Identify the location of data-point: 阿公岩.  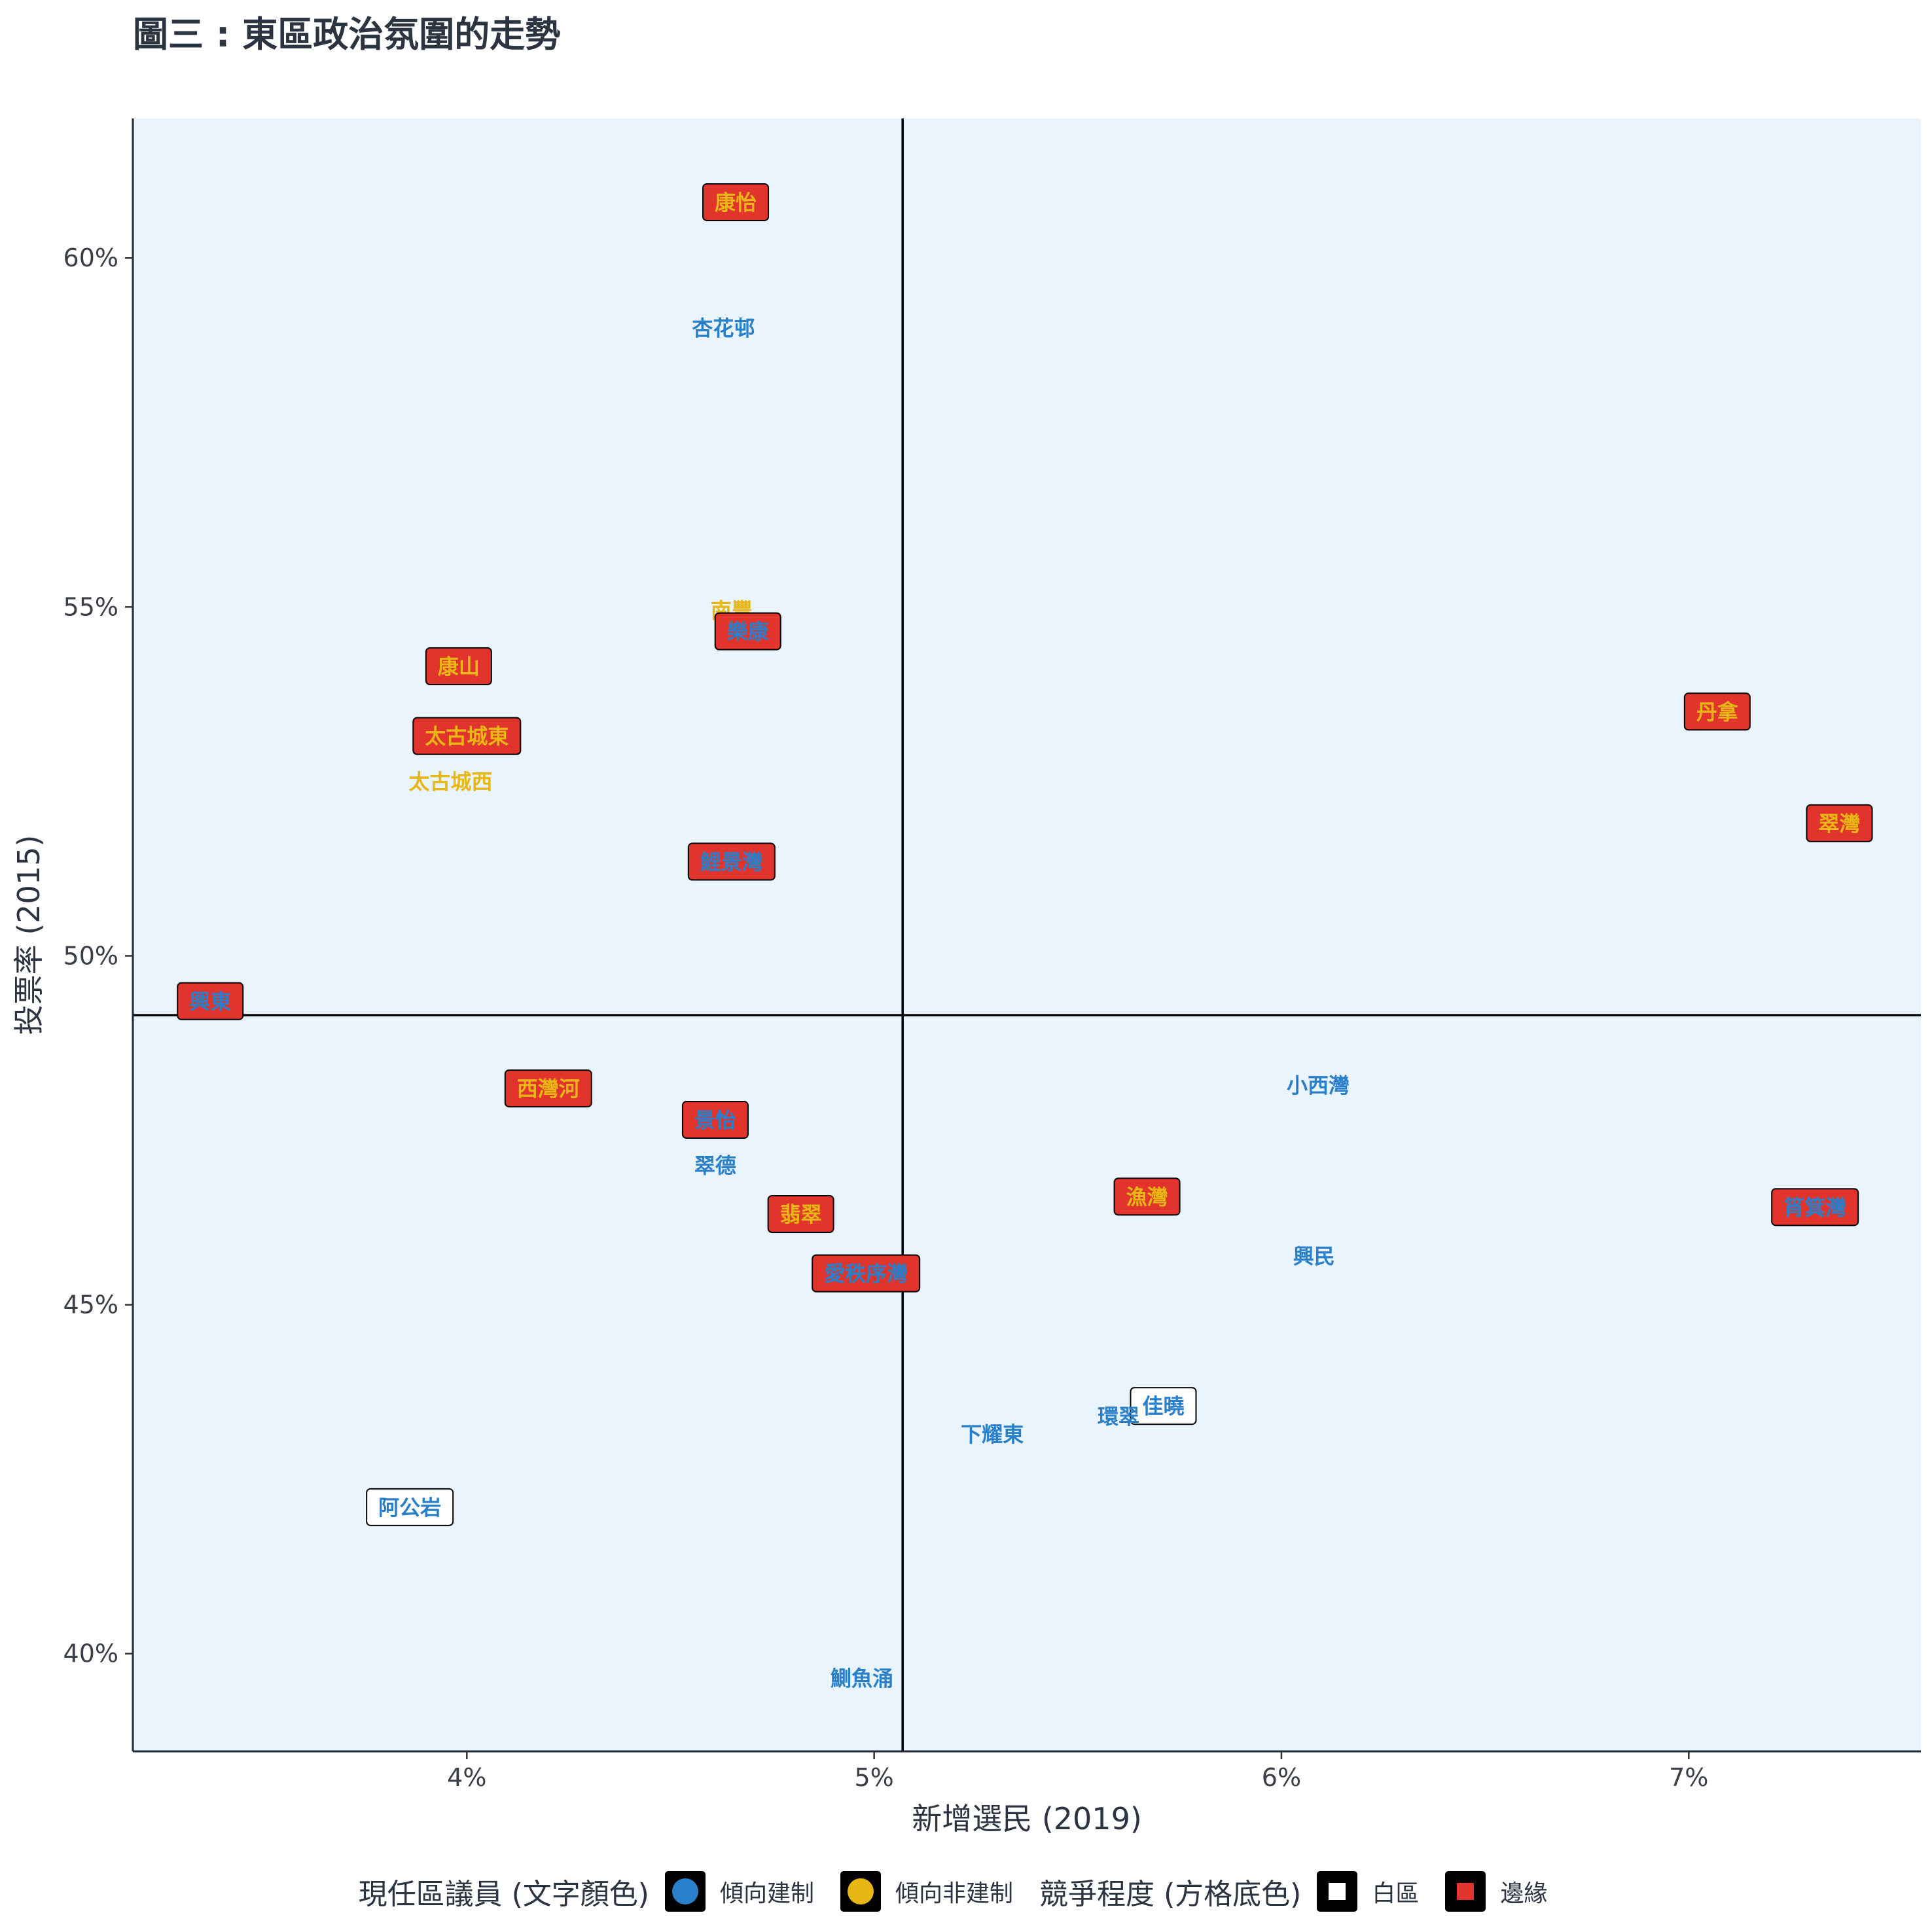
(410, 1507).